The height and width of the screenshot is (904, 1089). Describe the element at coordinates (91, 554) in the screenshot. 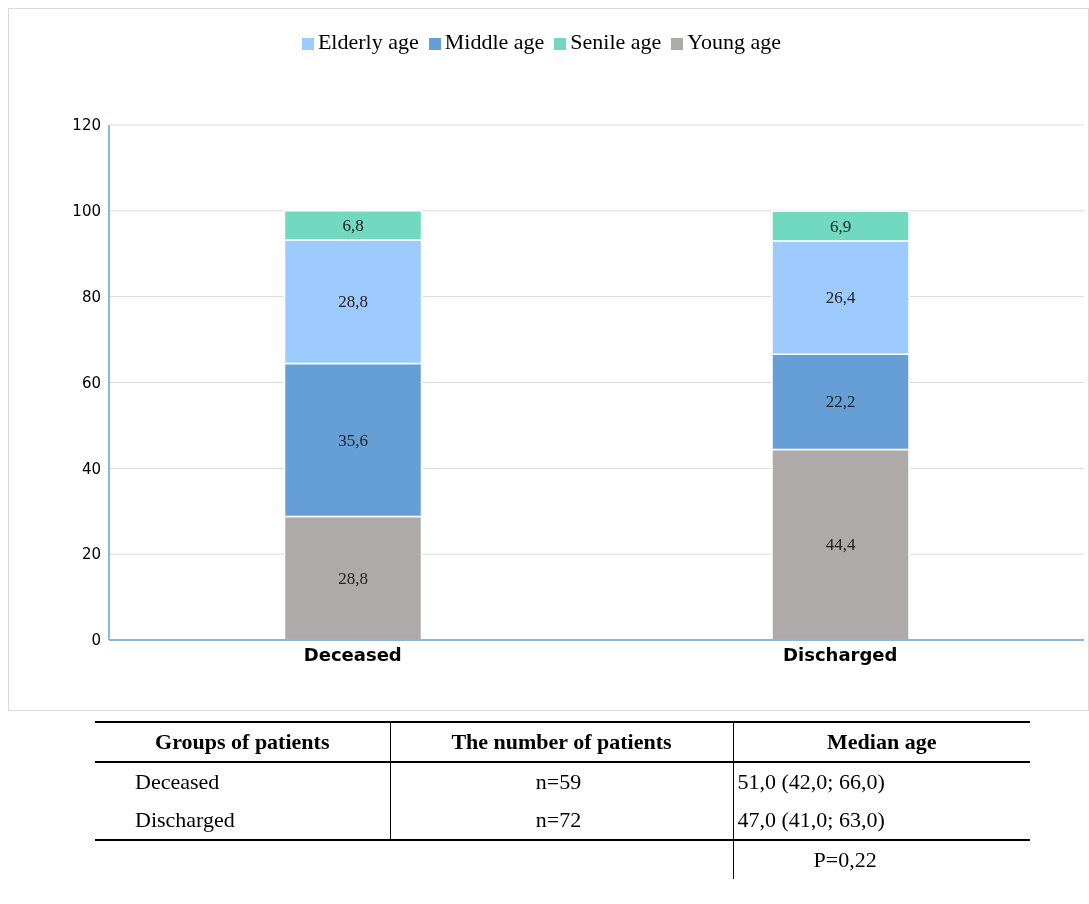

I see `y-tick-label: 20` at that location.